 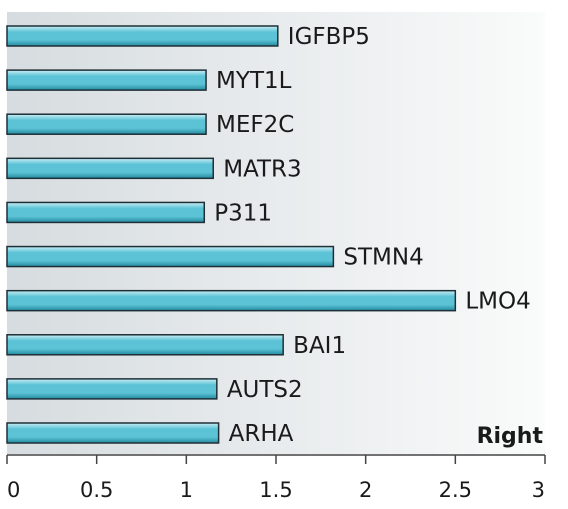 What do you see at coordinates (112, 389) in the screenshot?
I see `bar-auts2` at bounding box center [112, 389].